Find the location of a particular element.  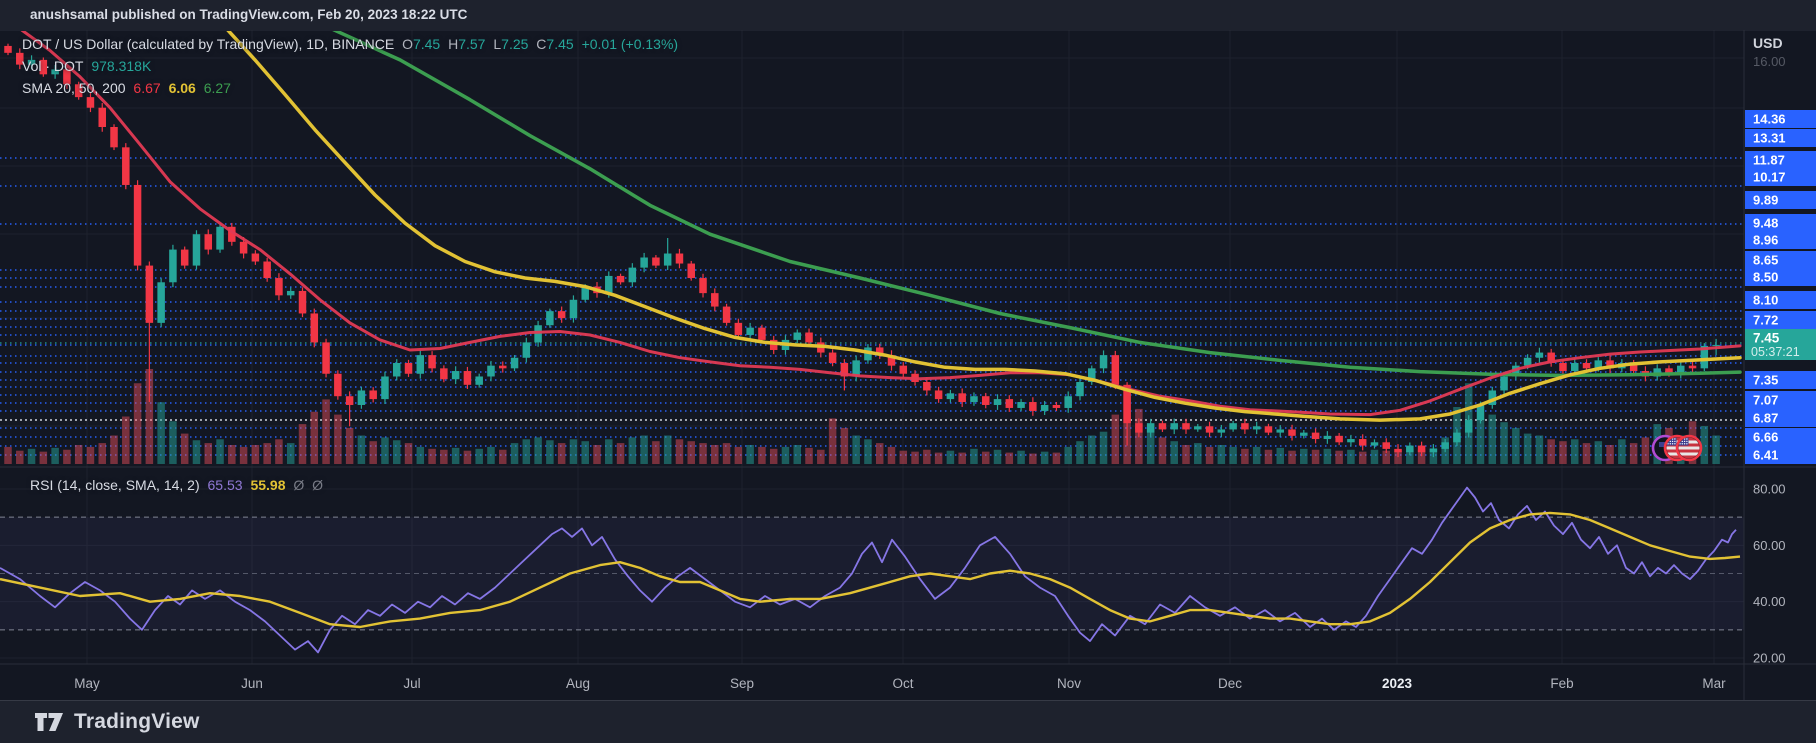

month-label: Aug is located at coordinates (578, 683).